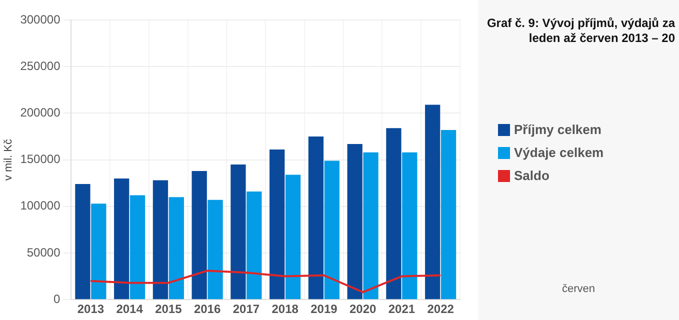 This screenshot has width=679, height=320. I want to click on x-tick-label: 2020, so click(362, 309).